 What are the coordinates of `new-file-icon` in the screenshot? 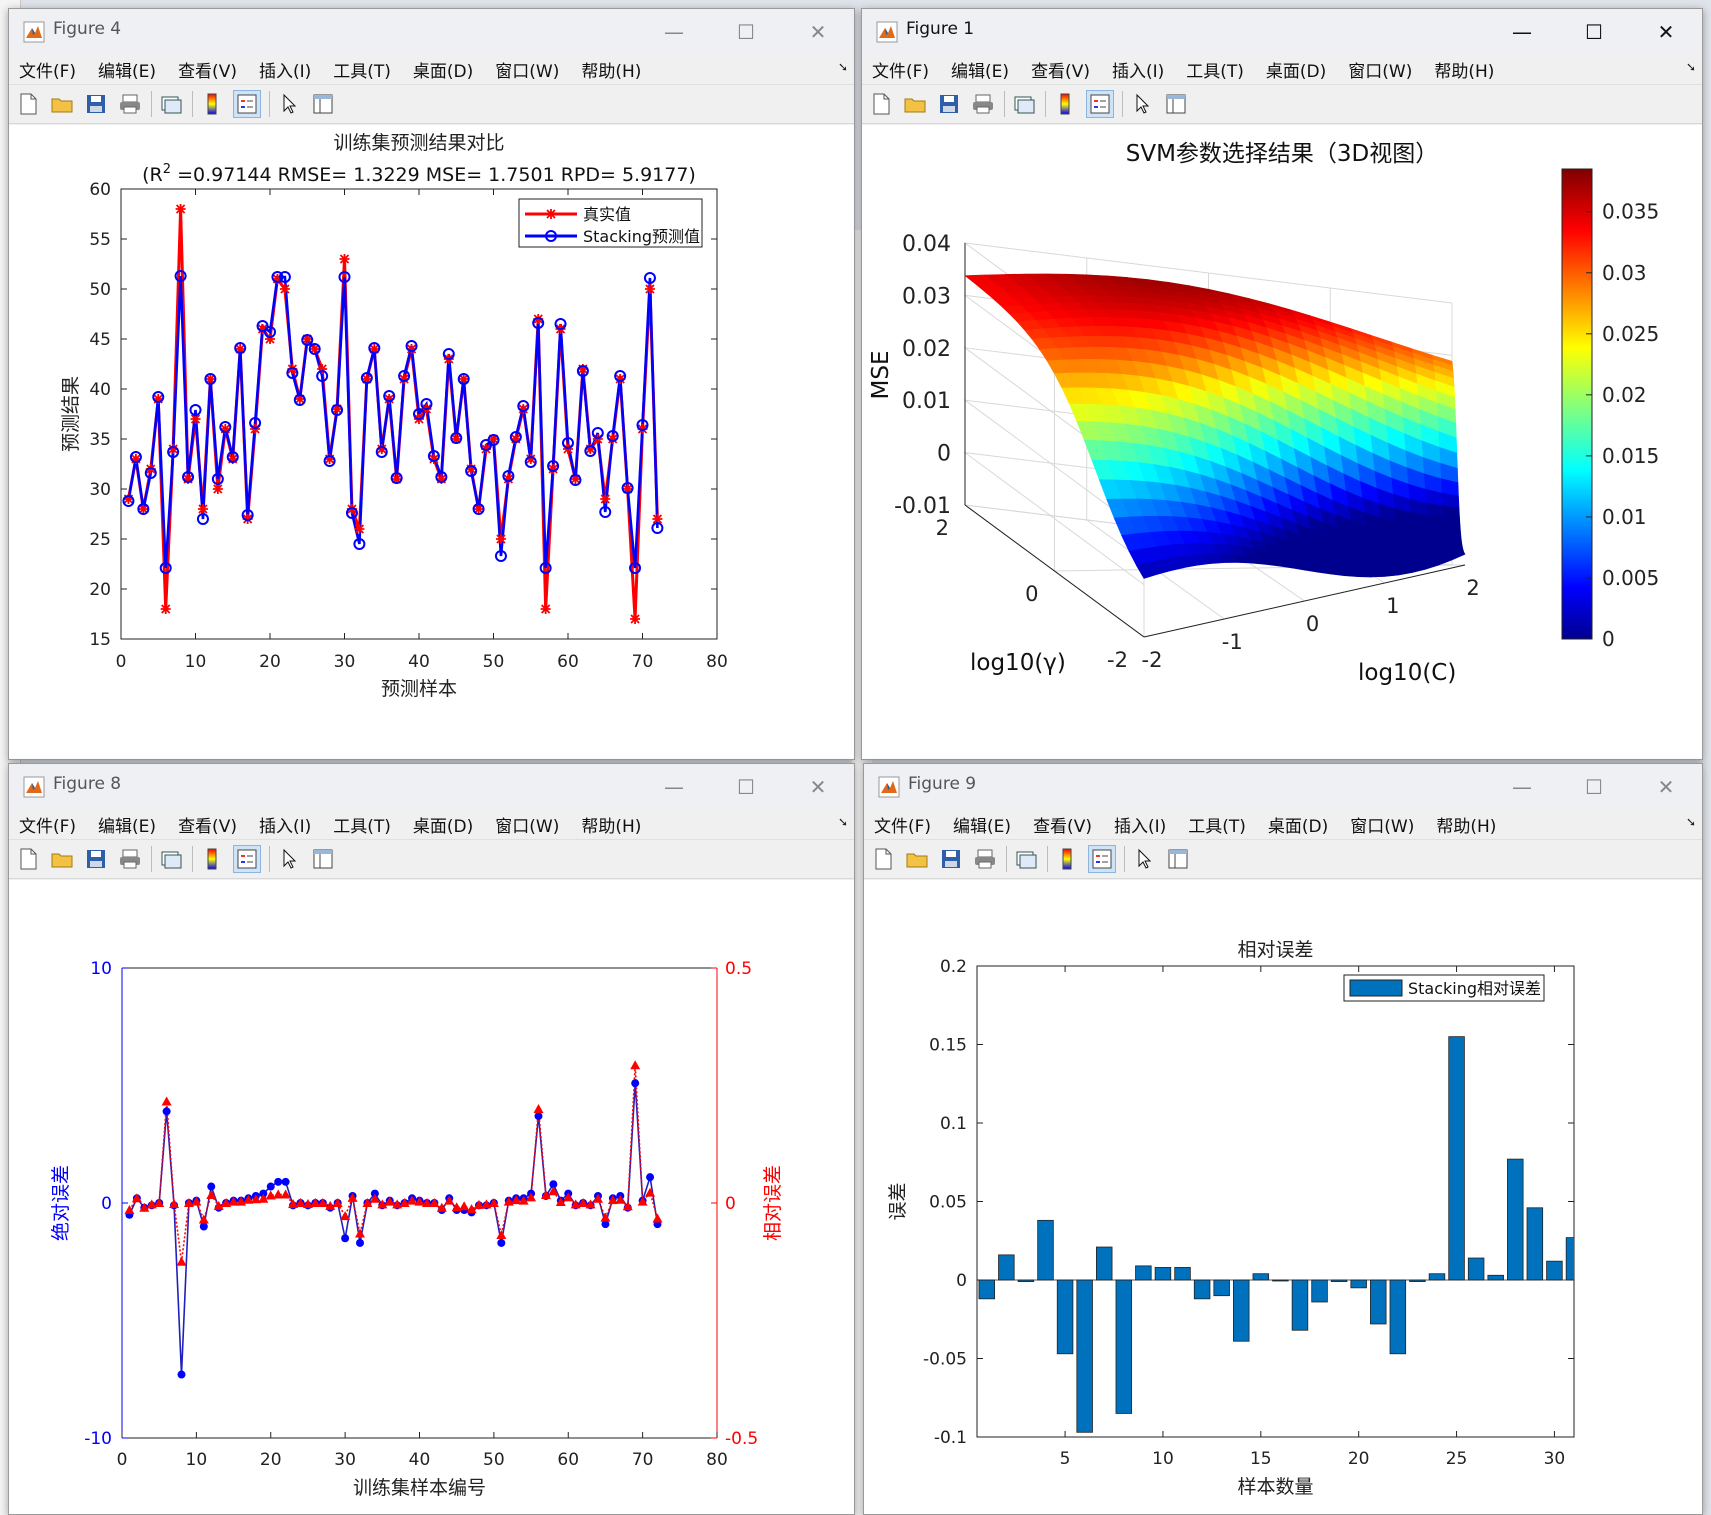 It's located at (881, 104).